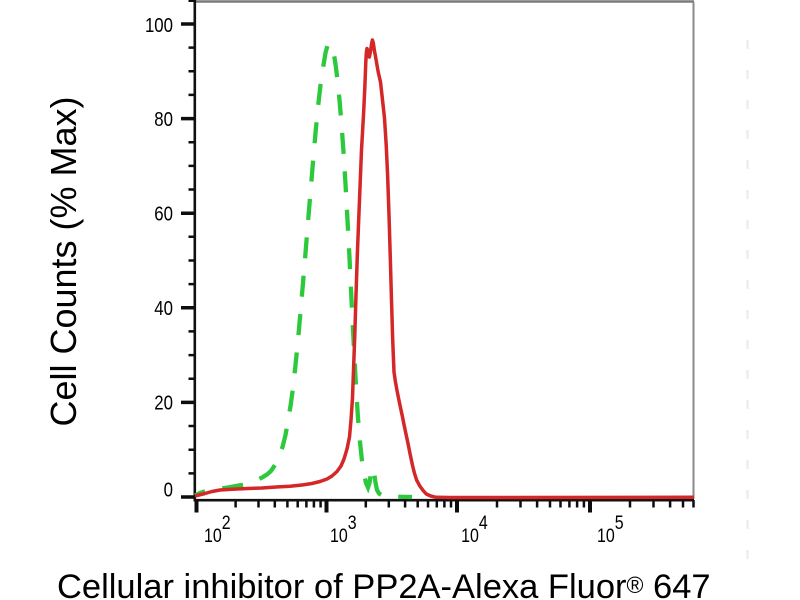 This screenshot has width=800, height=600. I want to click on svg-text: 40, so click(163, 308).